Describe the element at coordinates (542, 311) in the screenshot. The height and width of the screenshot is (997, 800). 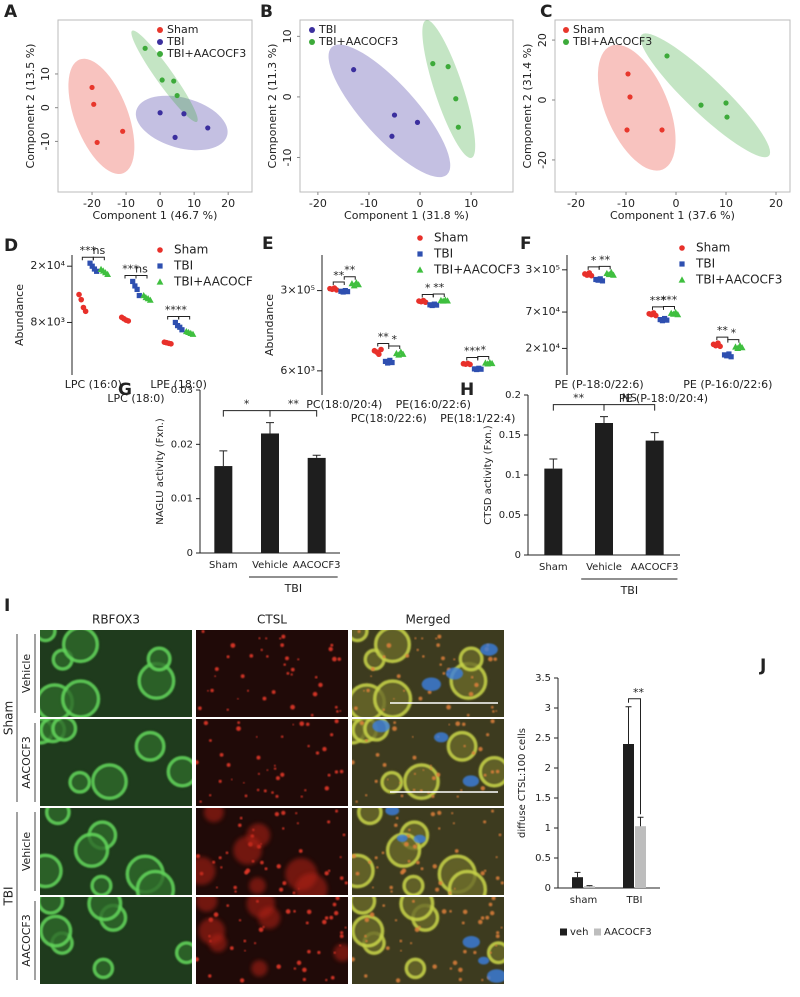
I see `y-tick-label: 7×10⁴` at that location.